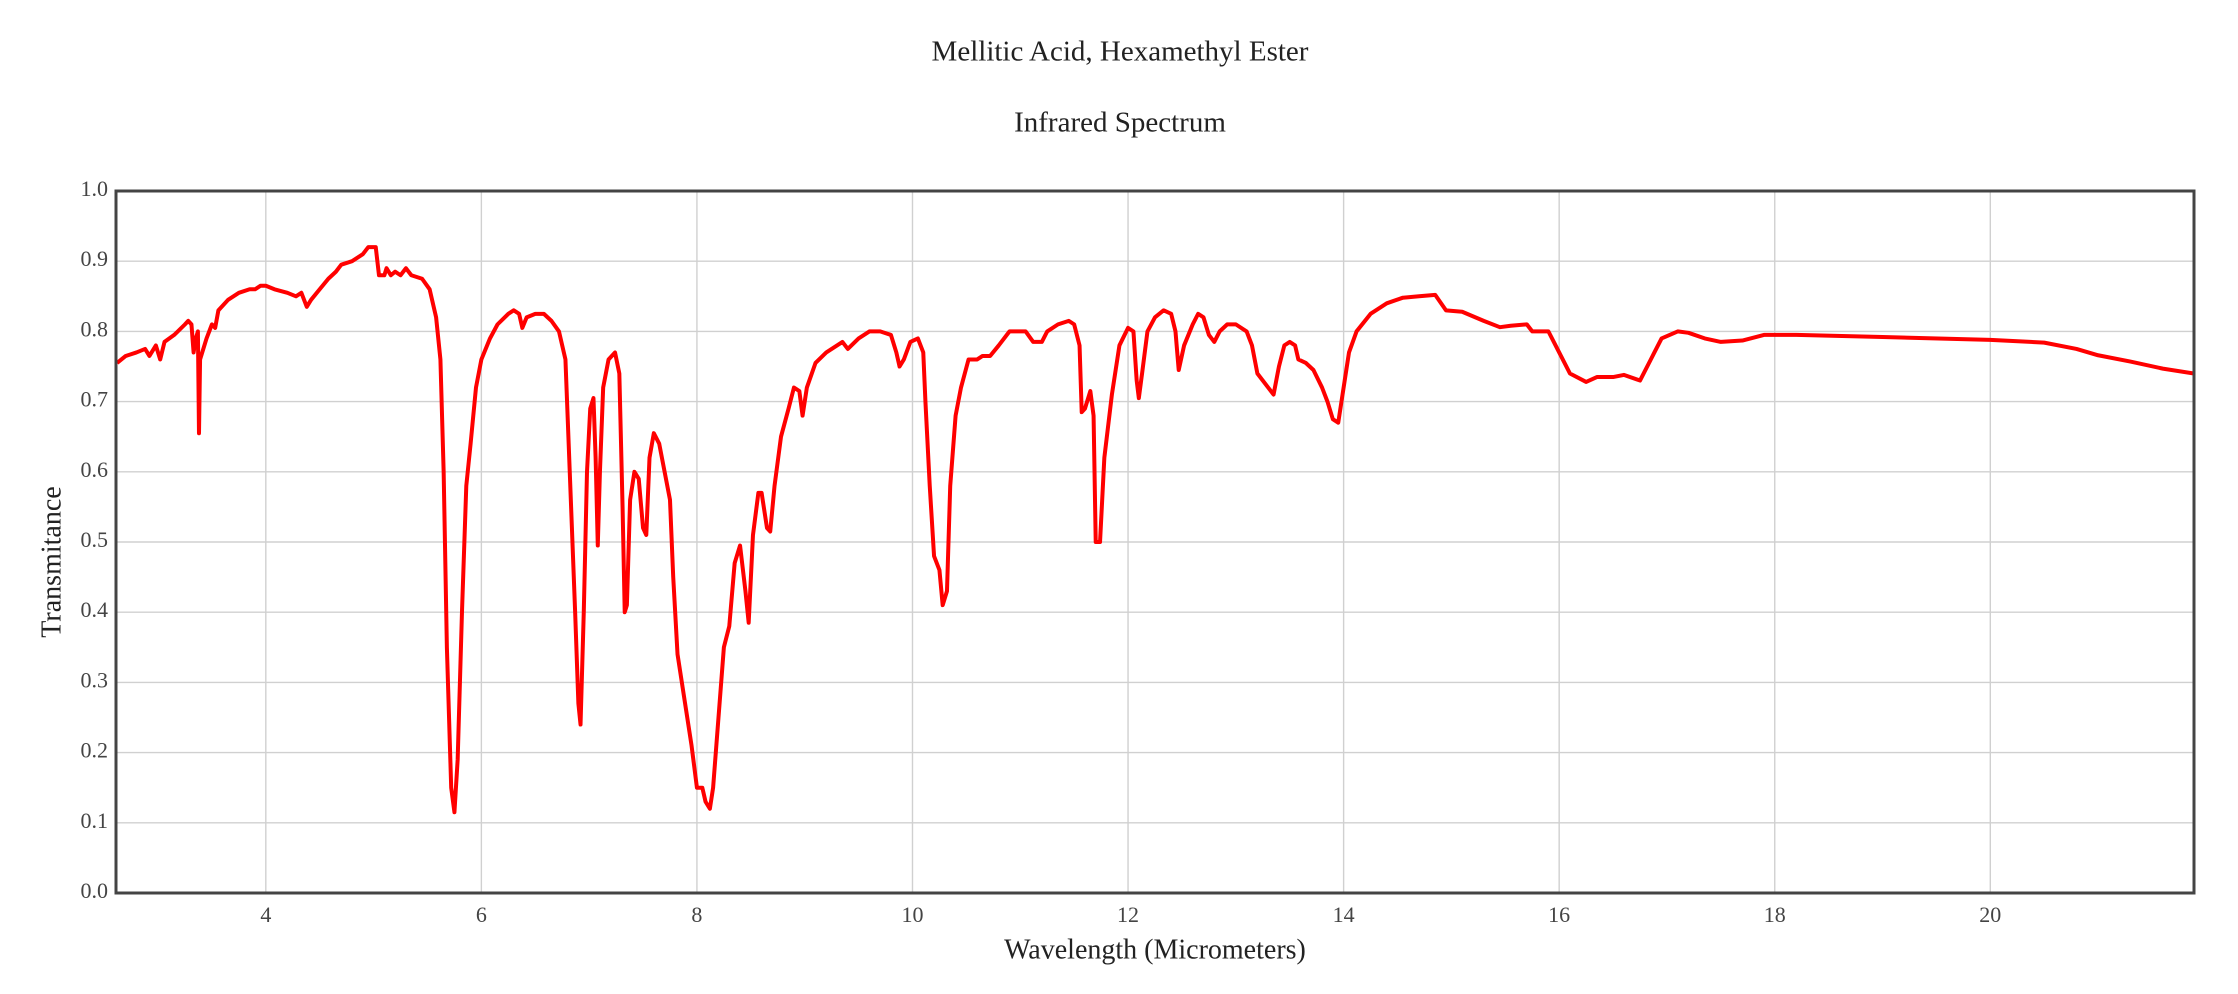 The height and width of the screenshot is (994, 2238). Describe the element at coordinates (95, 328) in the screenshot. I see `y-tick-label: 0.8` at that location.